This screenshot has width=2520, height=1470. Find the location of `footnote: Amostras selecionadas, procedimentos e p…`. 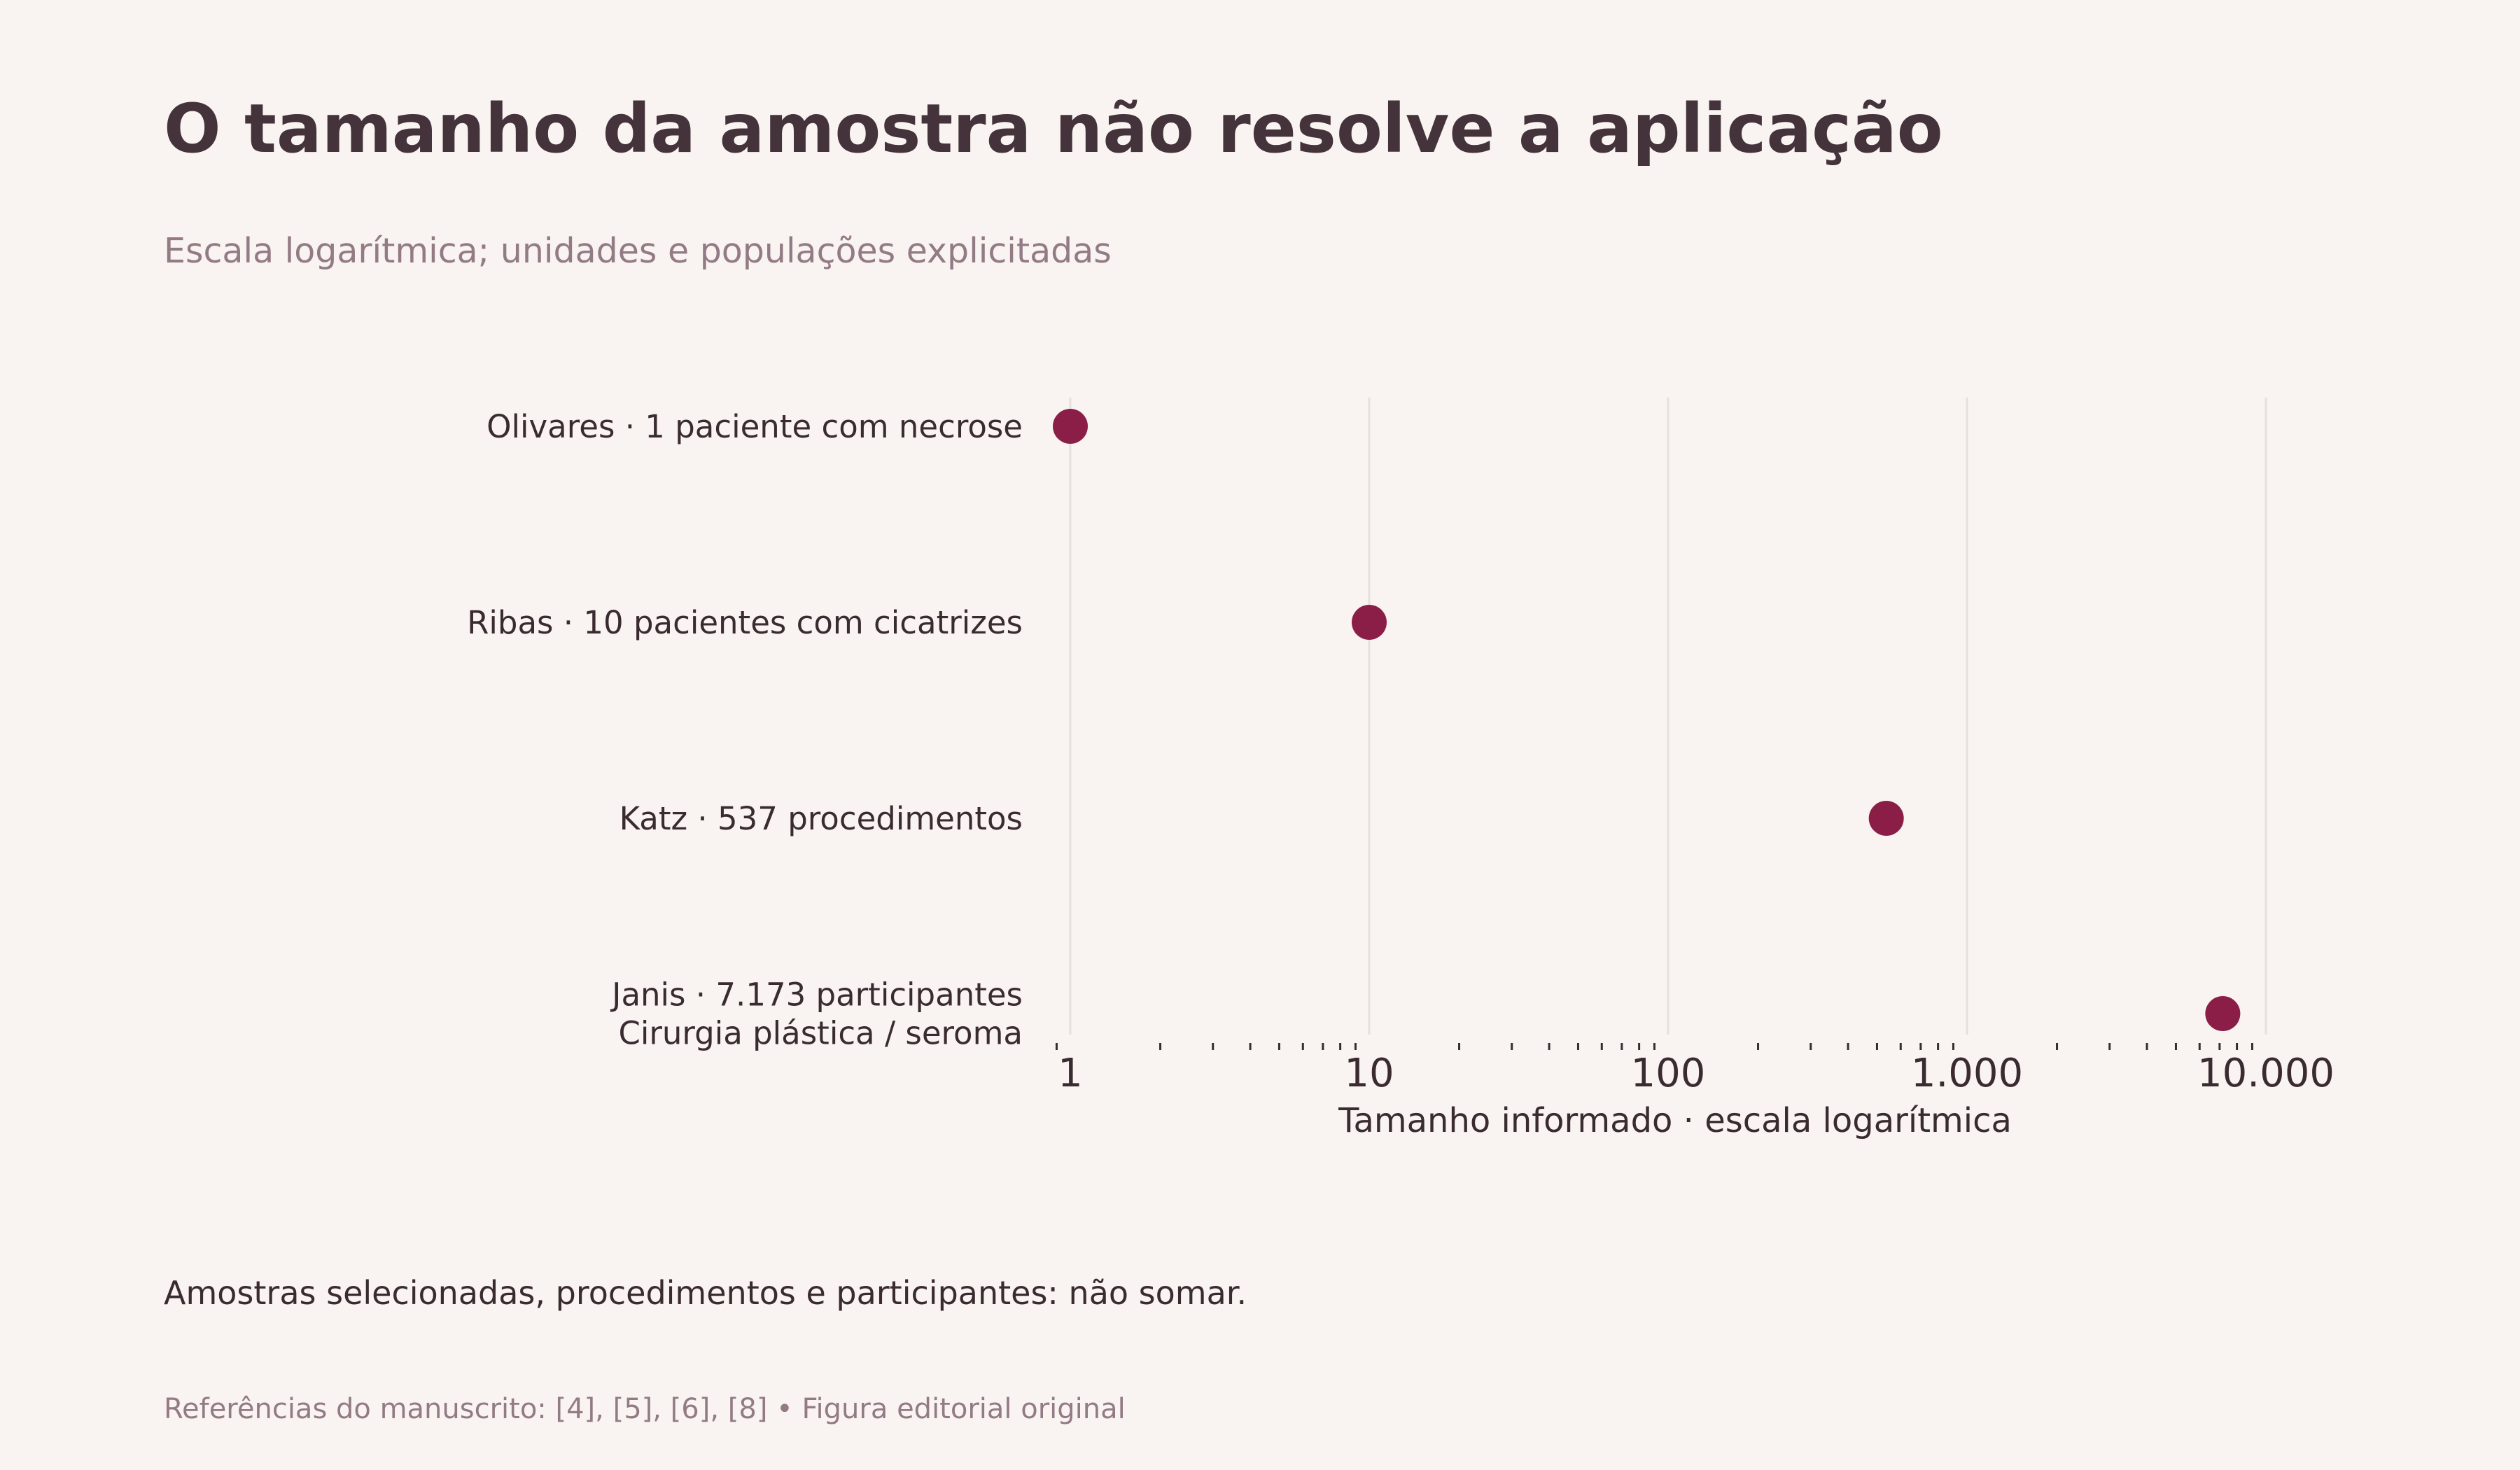

footnote: Amostras selecionadas, procedimentos e p… is located at coordinates (705, 1293).